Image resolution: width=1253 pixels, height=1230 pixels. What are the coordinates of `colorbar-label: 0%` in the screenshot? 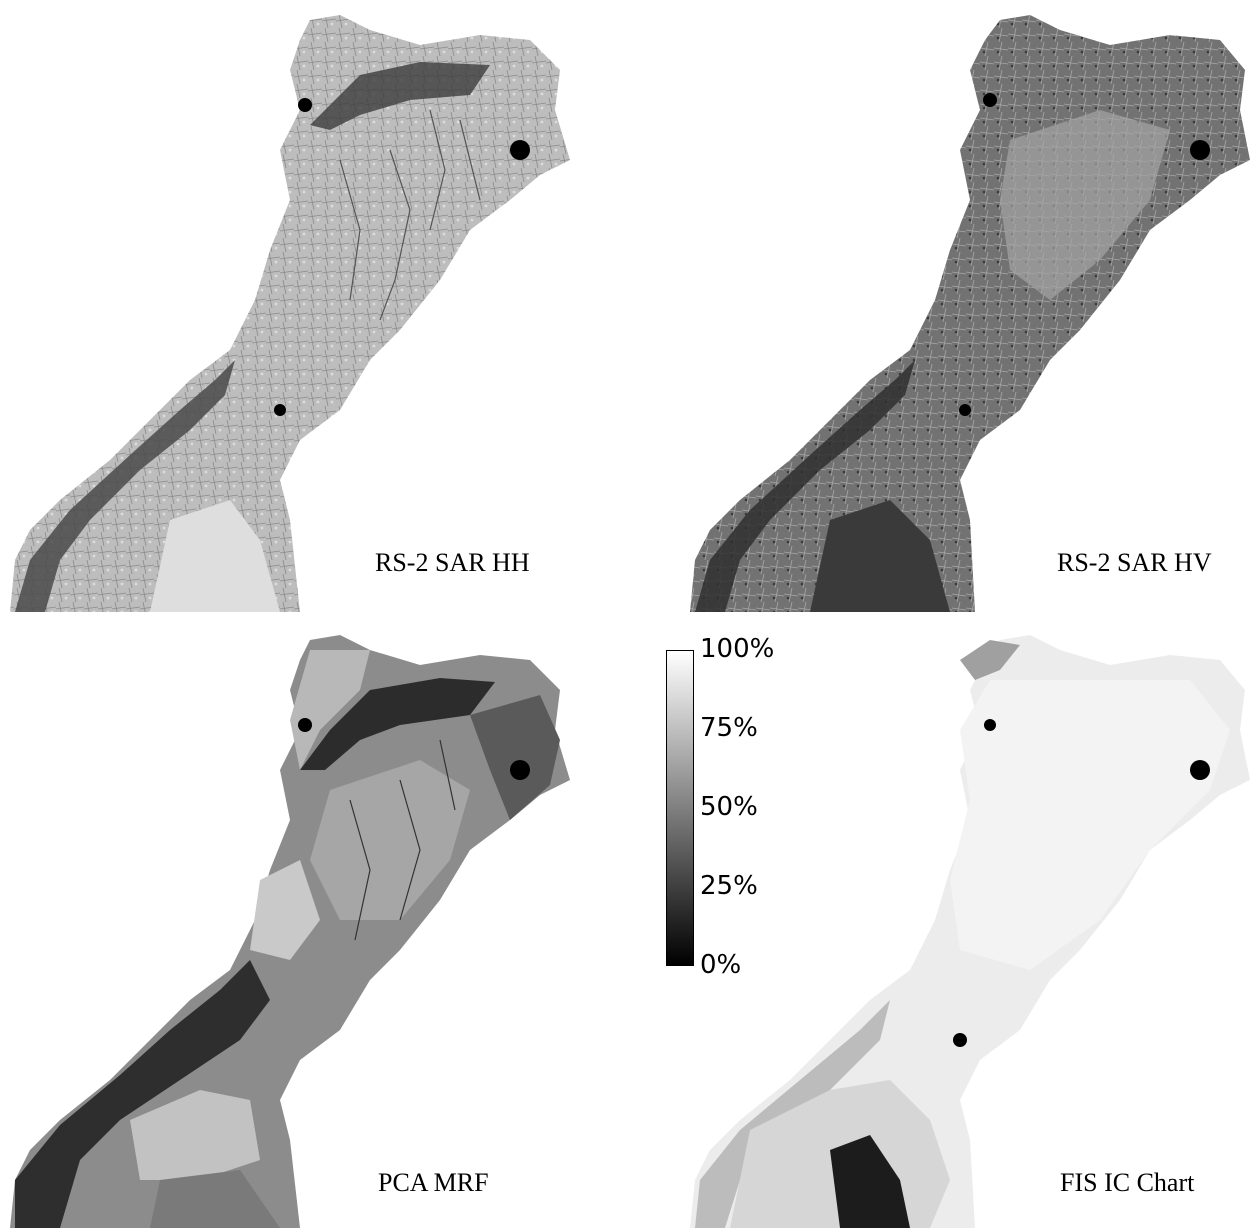 It's located at (721, 965).